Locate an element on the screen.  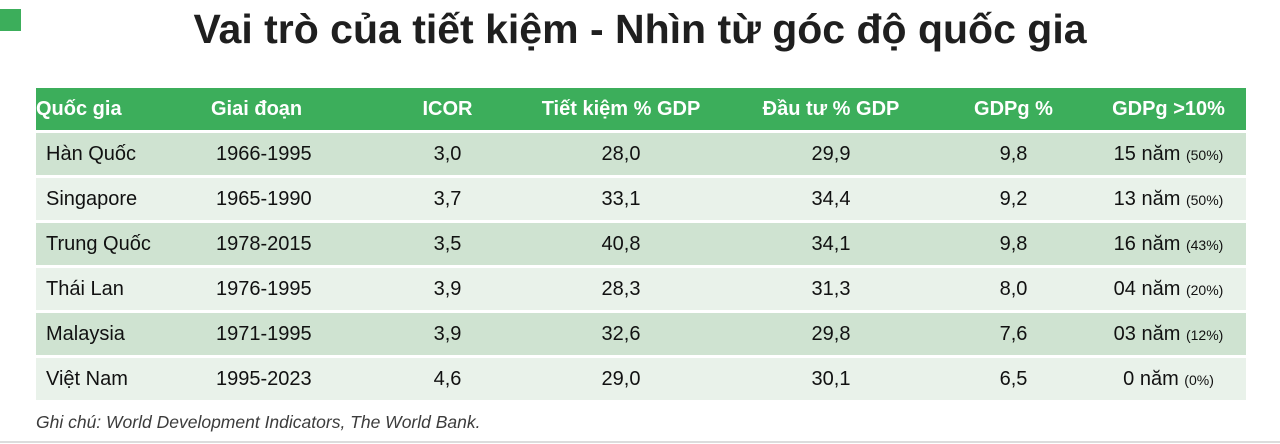
cell-country: Thái Lan is located at coordinates (123, 289).